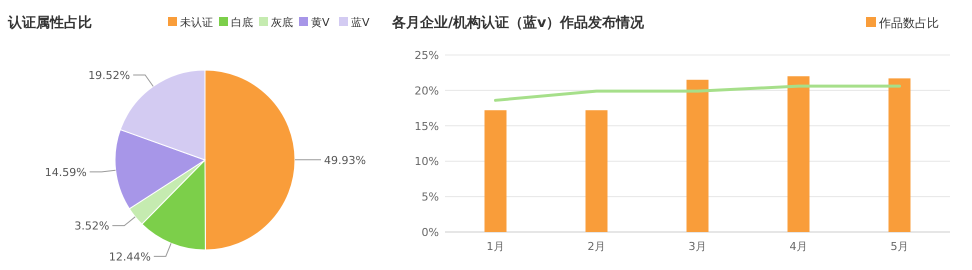  What do you see at coordinates (345, 160) in the screenshot?
I see `data-label: 49.93%` at bounding box center [345, 160].